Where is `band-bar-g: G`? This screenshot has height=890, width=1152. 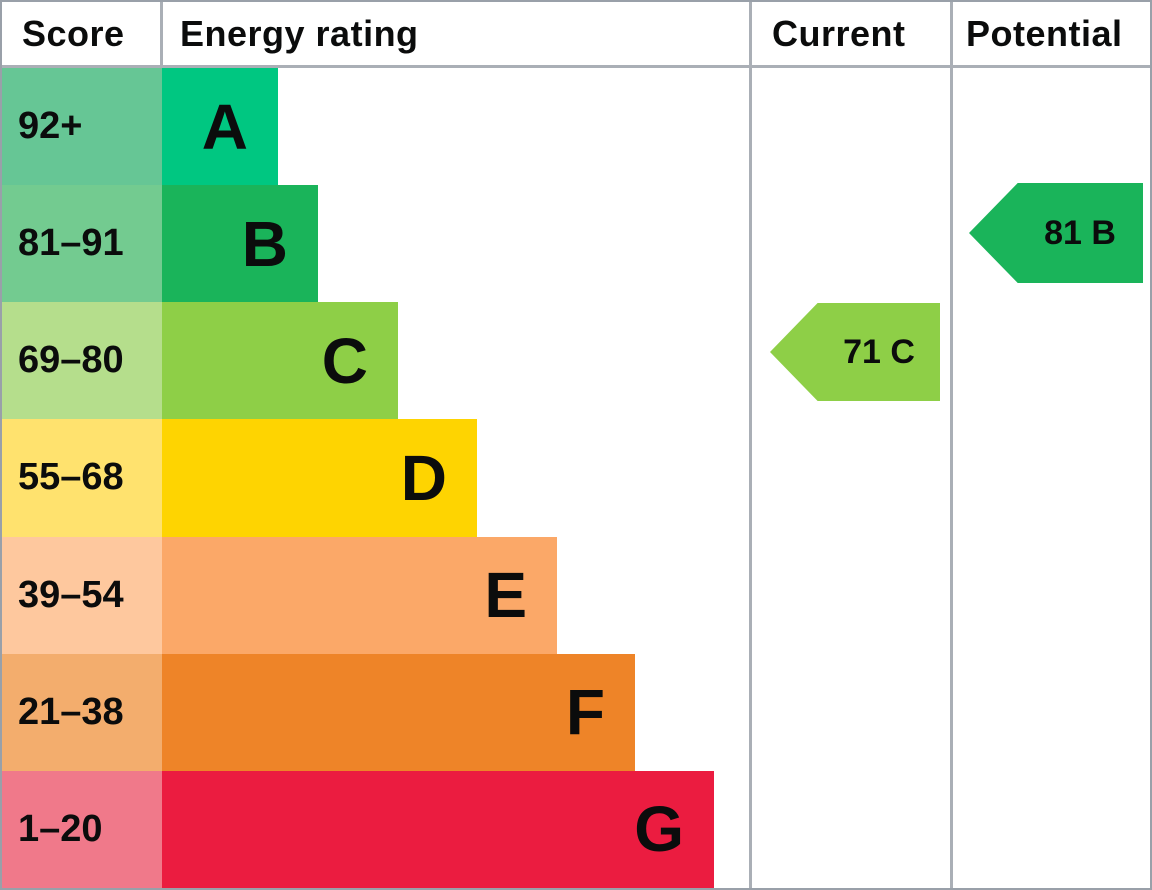
band-bar-g: G is located at coordinates (438, 829).